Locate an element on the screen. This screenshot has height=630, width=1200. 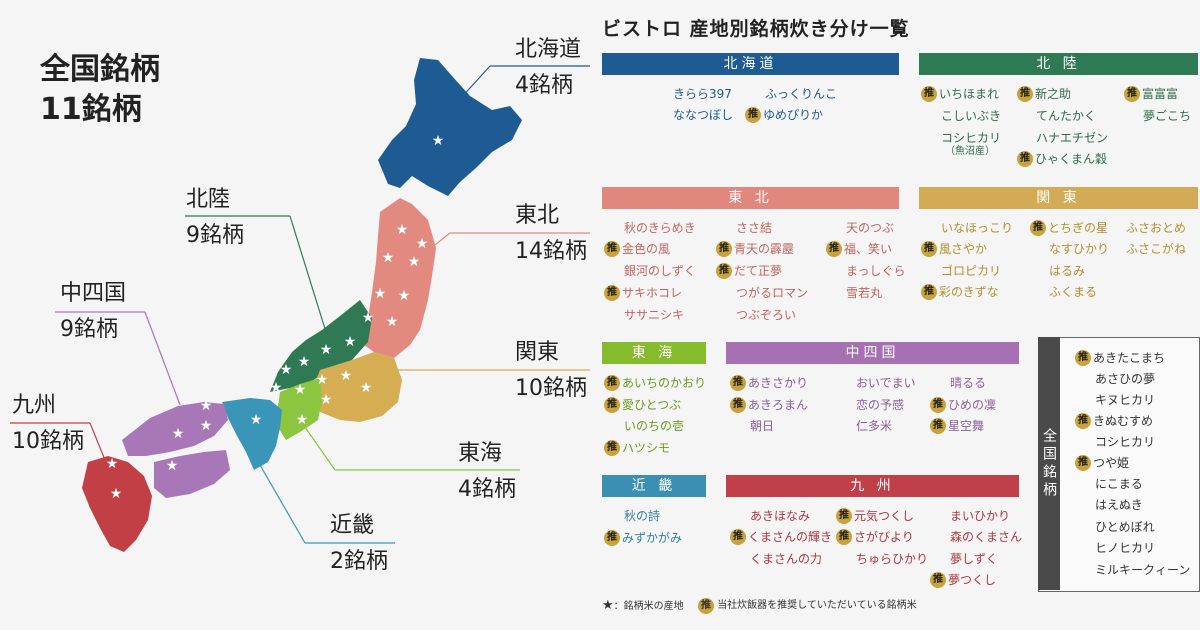
variety-item: 仁多米 is located at coordinates (874, 426).